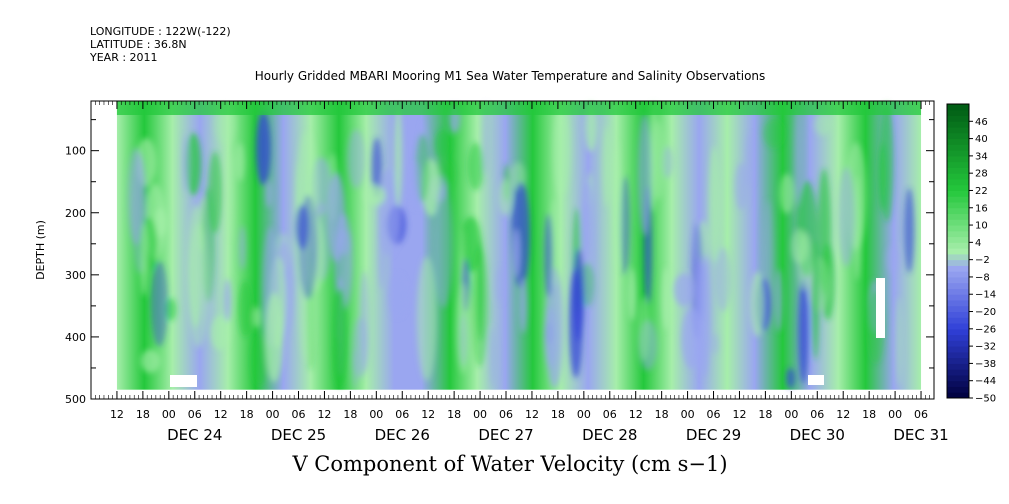  What do you see at coordinates (194, 435) in the screenshot?
I see `x-day-label: DEC 24` at bounding box center [194, 435].